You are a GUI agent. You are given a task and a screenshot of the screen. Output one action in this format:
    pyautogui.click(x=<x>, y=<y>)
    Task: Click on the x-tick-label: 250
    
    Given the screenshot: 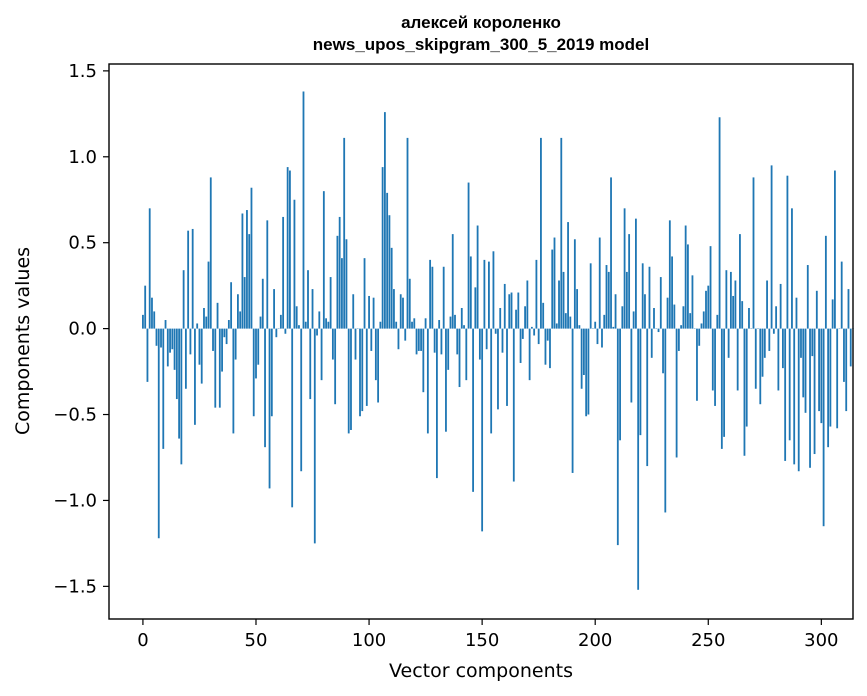 What is the action you would take?
    pyautogui.click(x=708, y=640)
    